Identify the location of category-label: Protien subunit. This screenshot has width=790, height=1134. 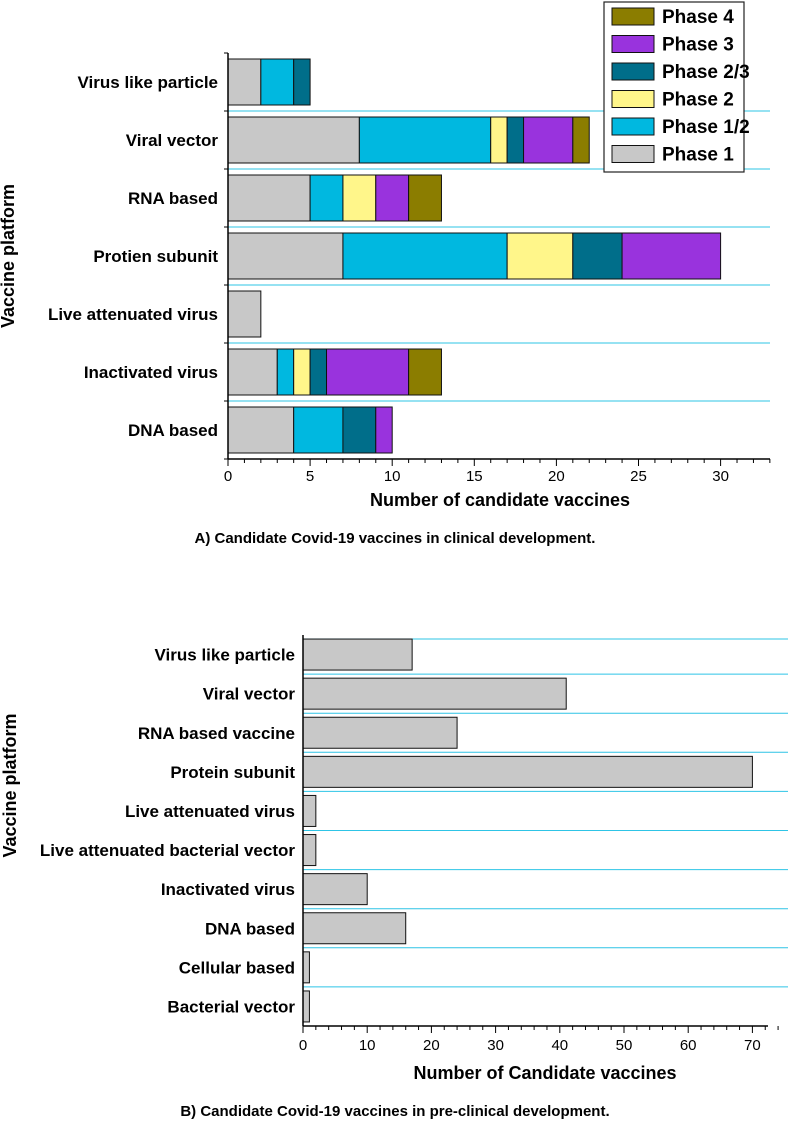
(155, 256).